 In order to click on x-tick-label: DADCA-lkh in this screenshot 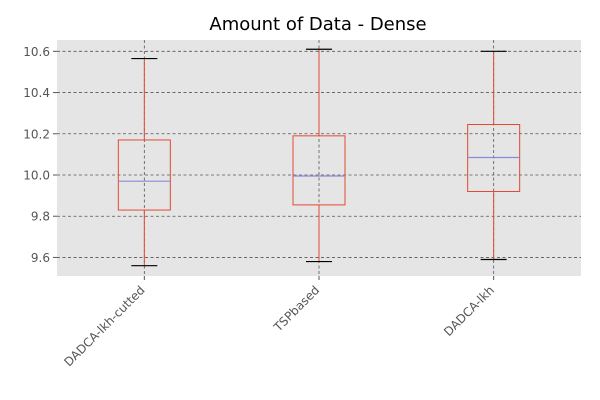, I will do `click(469, 311)`.